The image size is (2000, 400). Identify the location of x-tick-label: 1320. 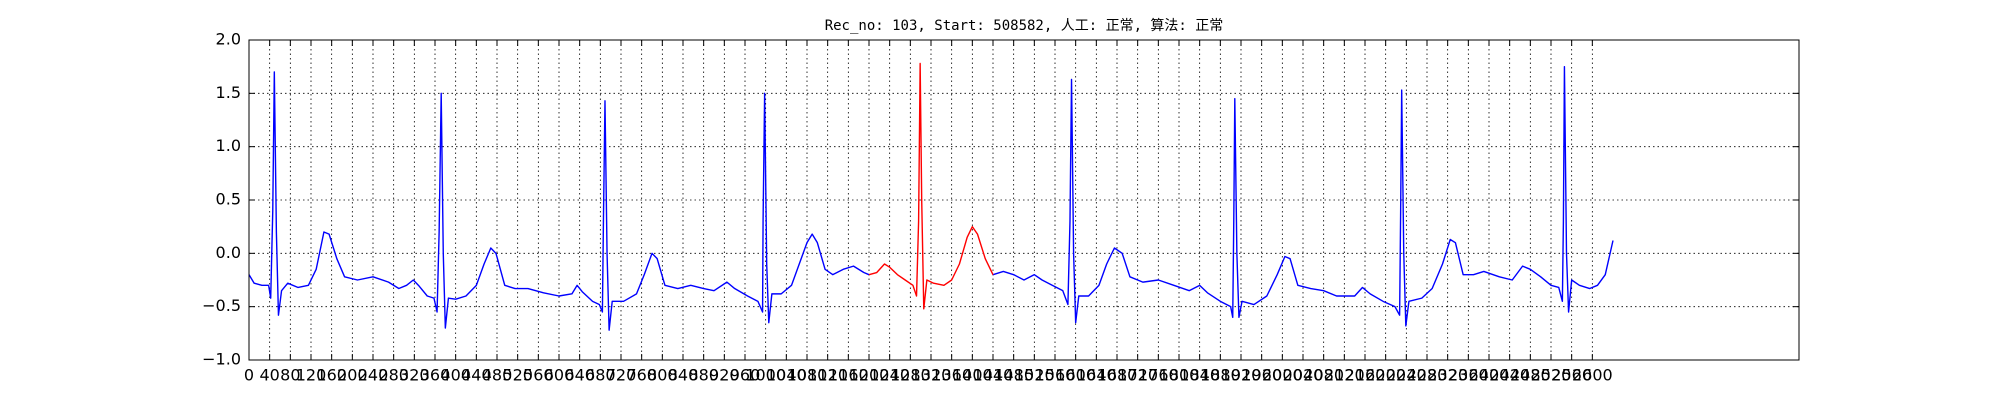
(931, 375).